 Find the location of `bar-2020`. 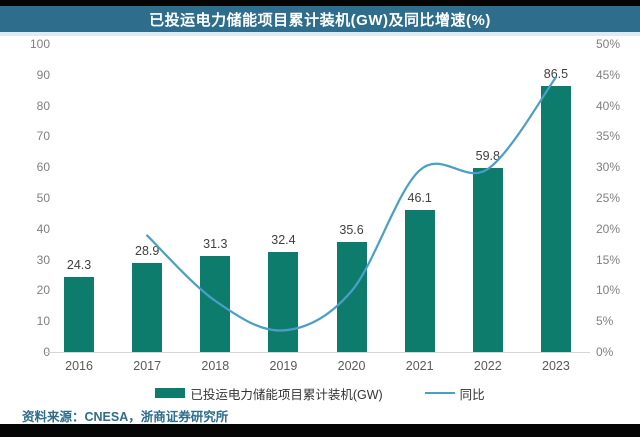

bar-2020 is located at coordinates (351, 297).